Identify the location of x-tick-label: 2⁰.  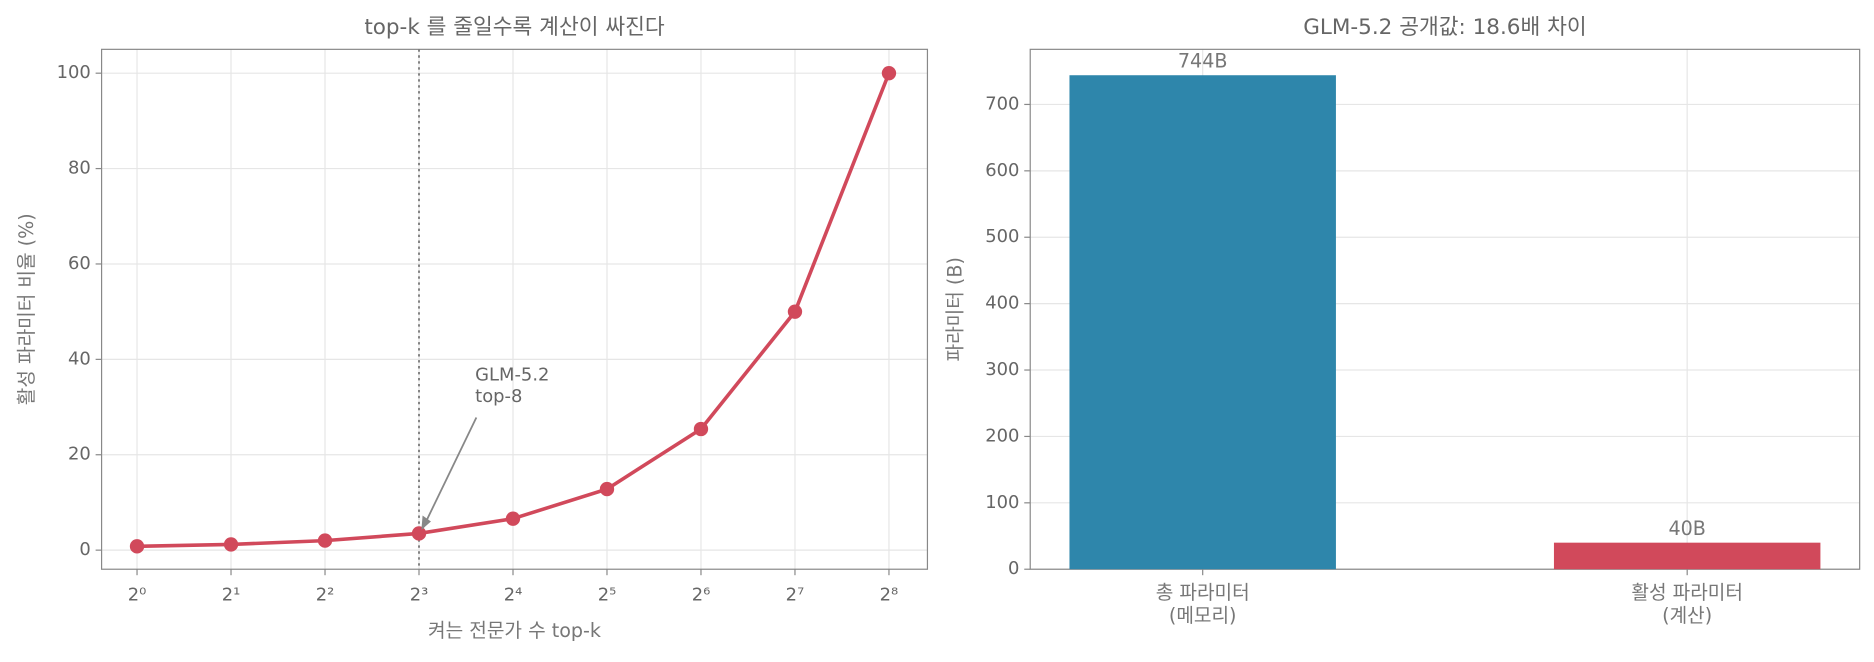
(137, 595).